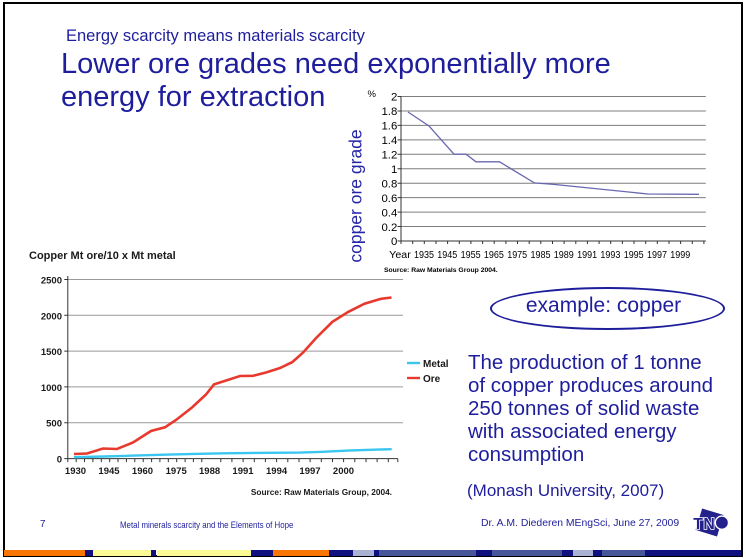  Describe the element at coordinates (389, 141) in the screenshot. I see `svg-text: 1.4` at that location.